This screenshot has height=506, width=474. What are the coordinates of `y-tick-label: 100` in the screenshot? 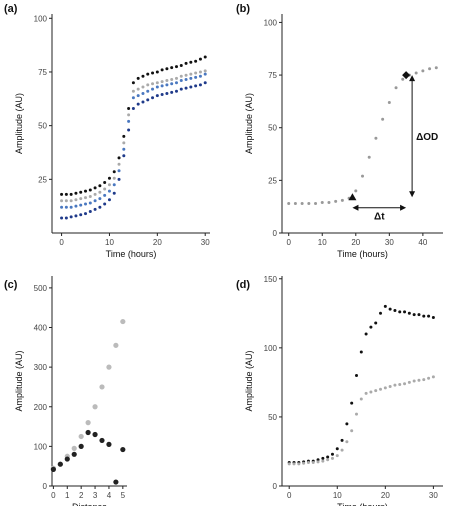 It's located at (41, 18).